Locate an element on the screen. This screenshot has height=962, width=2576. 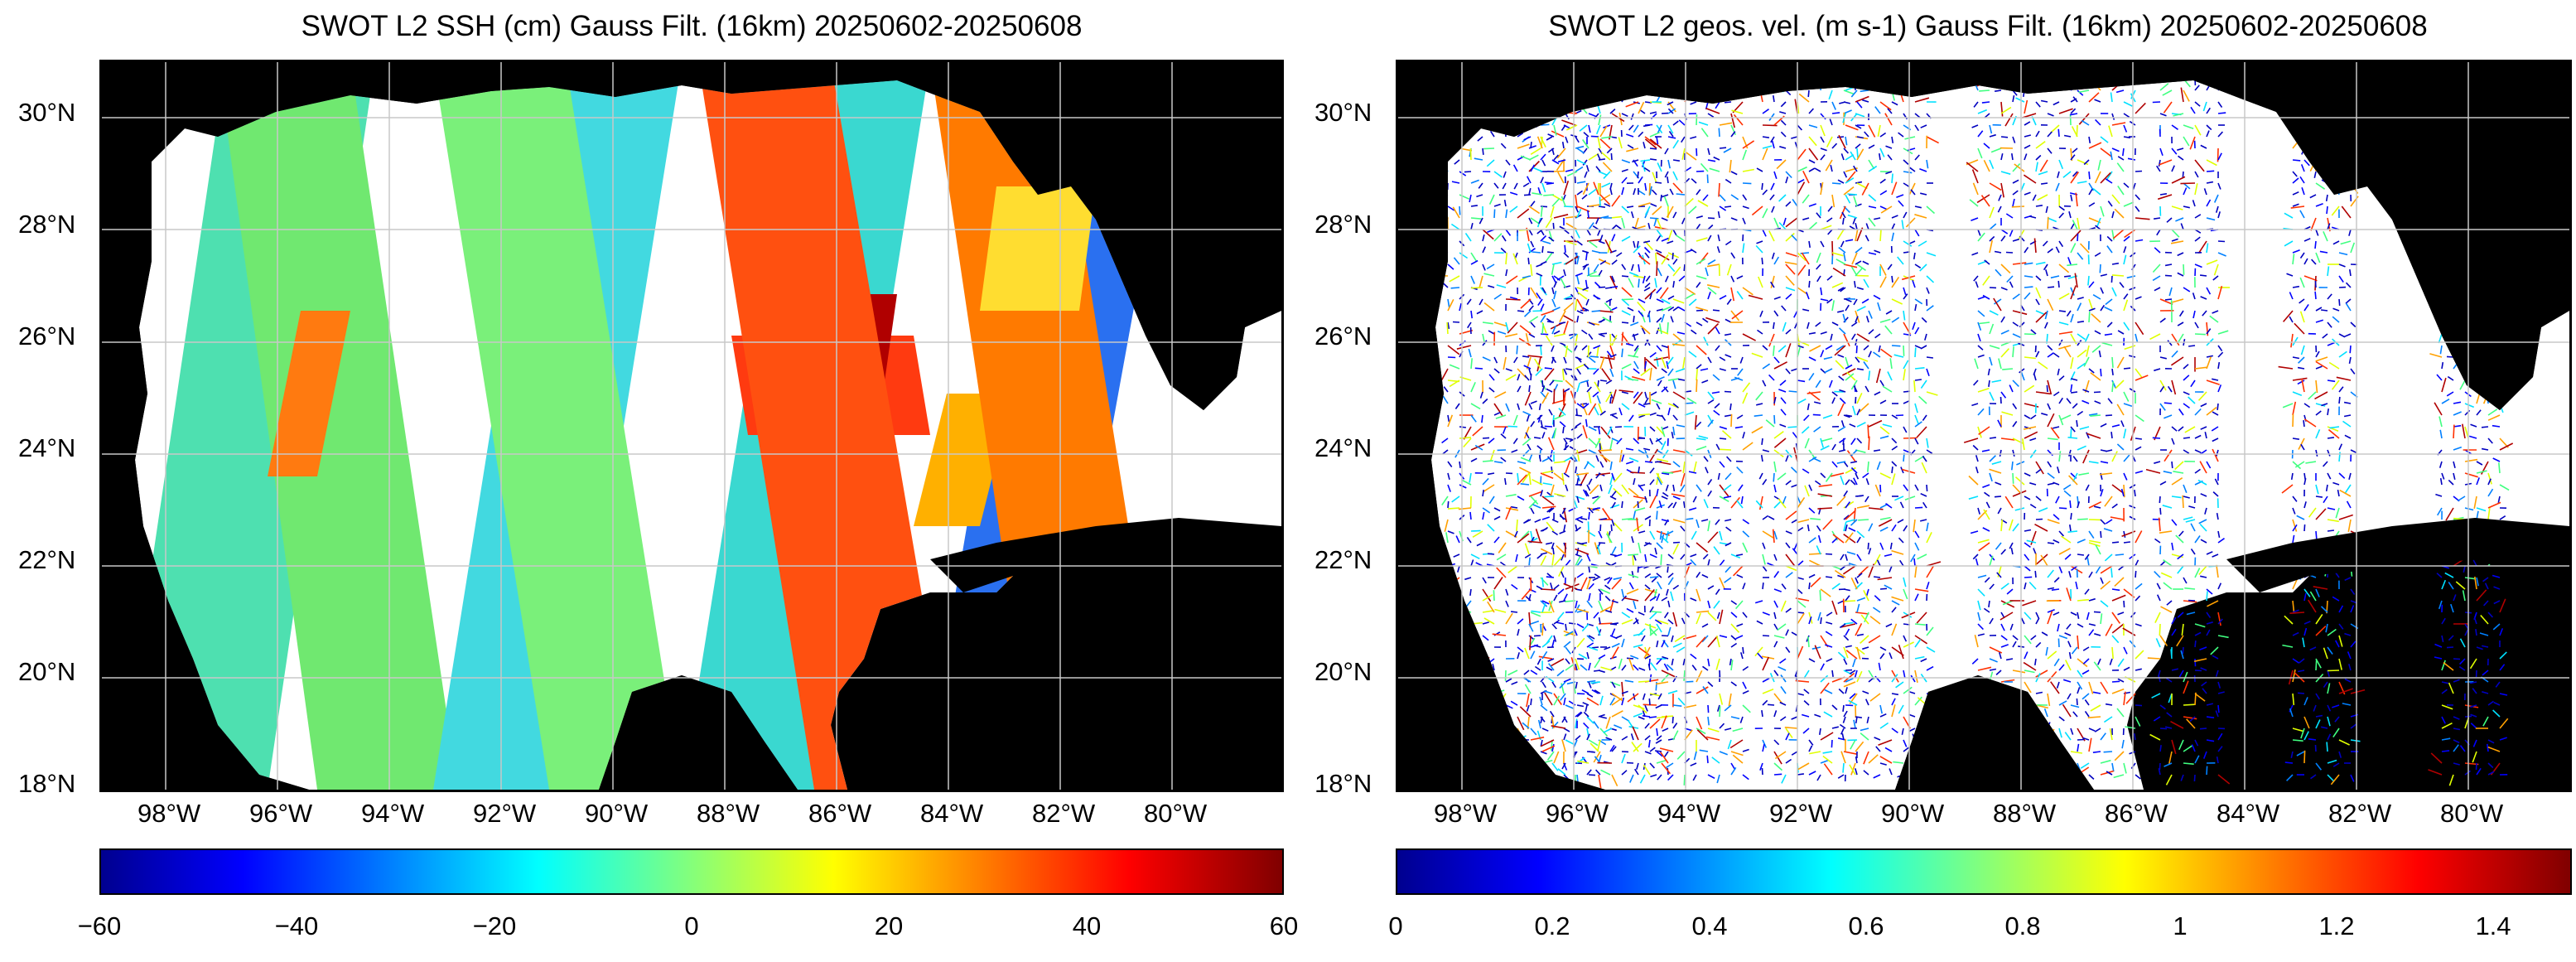
colorbar-tick-label: 60 is located at coordinates (1284, 925).